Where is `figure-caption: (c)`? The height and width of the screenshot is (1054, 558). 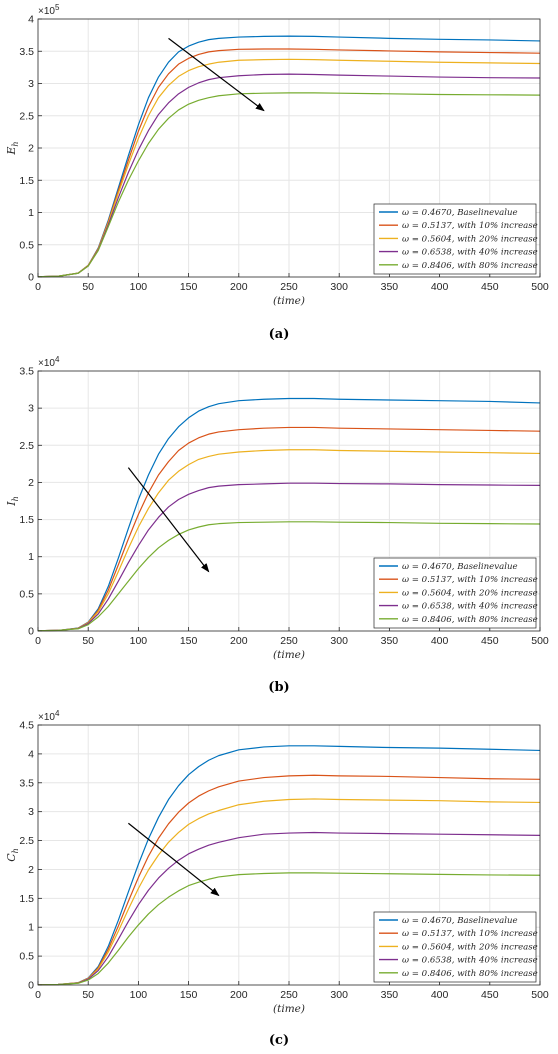
figure-caption: (c) is located at coordinates (279, 1040).